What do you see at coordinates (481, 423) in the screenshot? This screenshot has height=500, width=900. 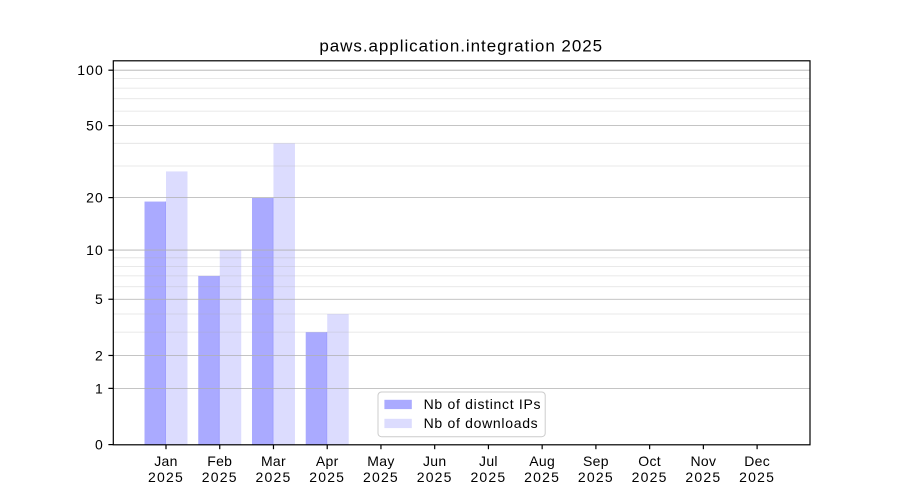 I see `svg-text: Nb of downloads` at bounding box center [481, 423].